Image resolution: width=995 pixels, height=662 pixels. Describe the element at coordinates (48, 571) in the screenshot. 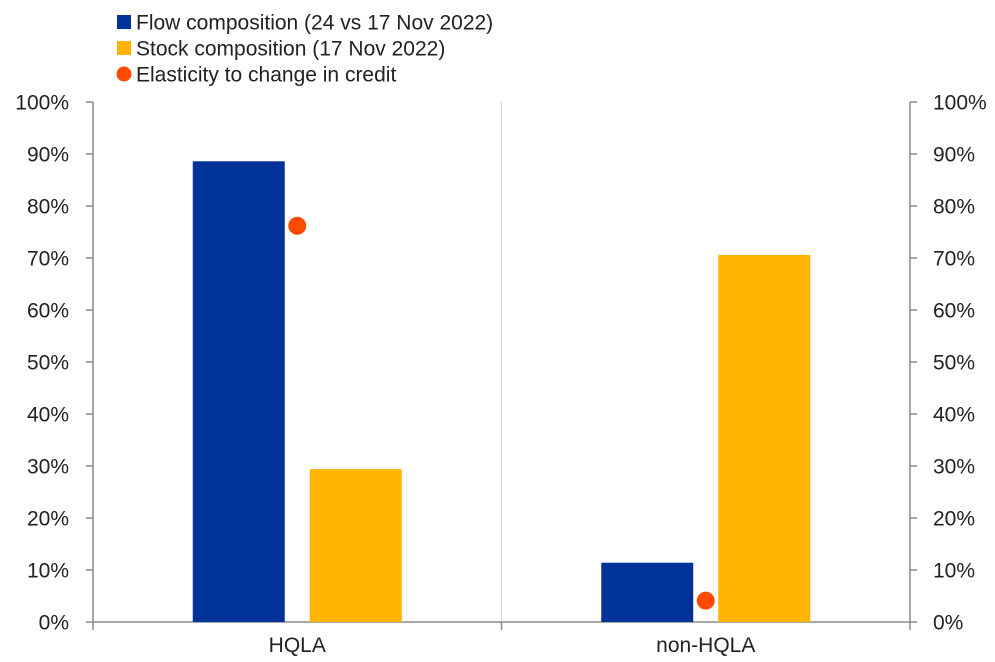

I see `y-tick-label-left-1: 10%` at that location.